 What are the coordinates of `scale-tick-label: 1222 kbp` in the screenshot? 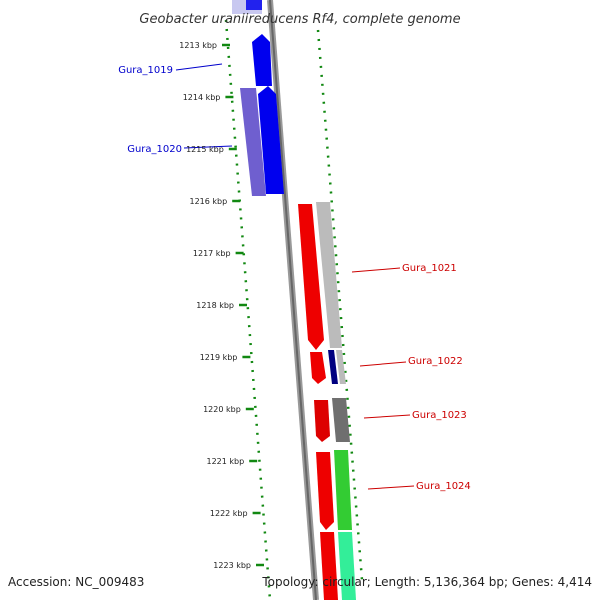 It's located at (229, 513).